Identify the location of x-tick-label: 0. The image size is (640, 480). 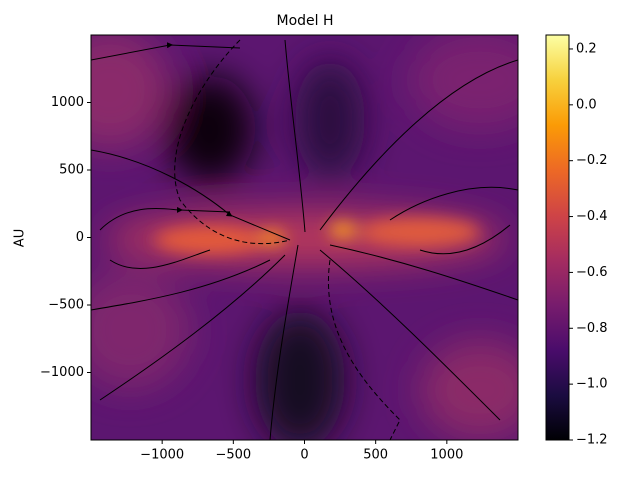
(304, 455).